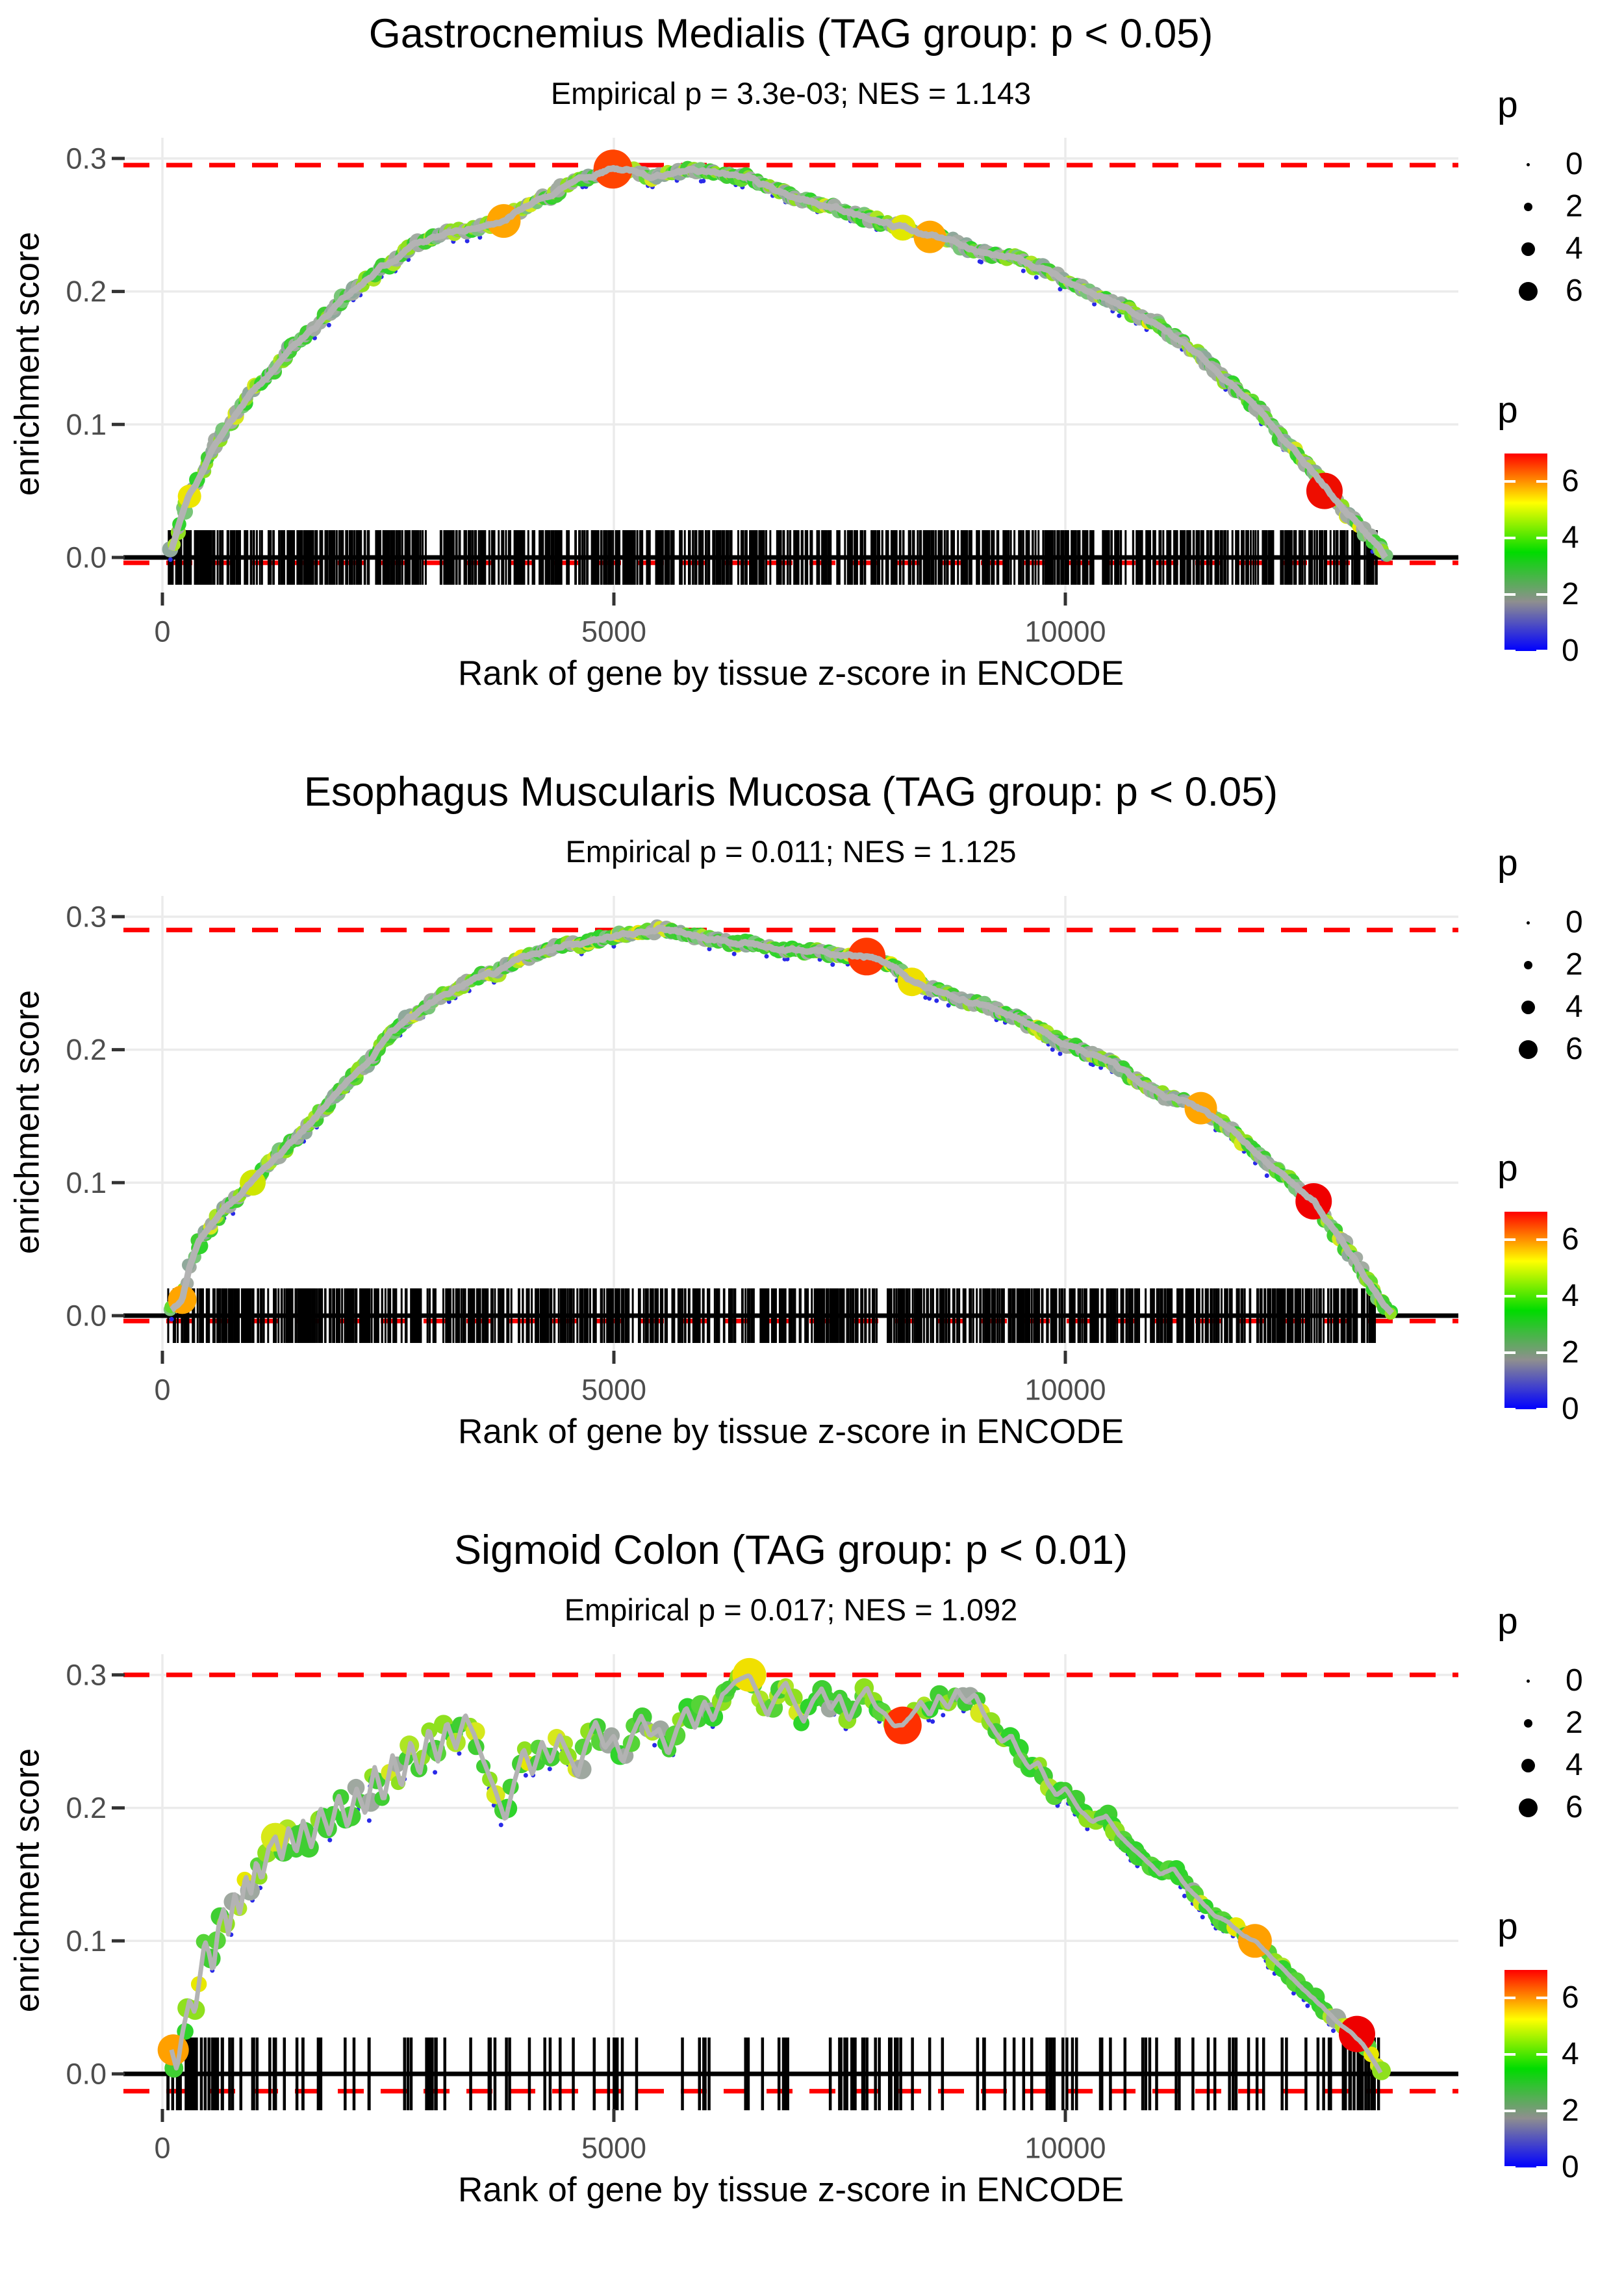  What do you see at coordinates (791, 93) in the screenshot?
I see `plot-subtitle: Empirical p = 3.3e-03; NES = 1.143` at bounding box center [791, 93].